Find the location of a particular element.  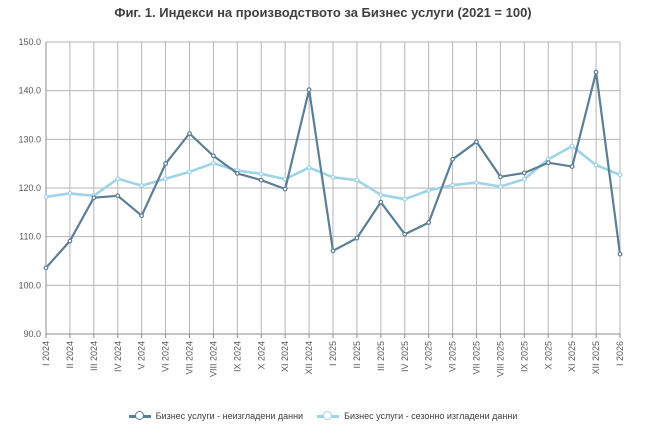

legend-label-unadjusted: Бизнес услуги - неизгладени данни is located at coordinates (229, 416).